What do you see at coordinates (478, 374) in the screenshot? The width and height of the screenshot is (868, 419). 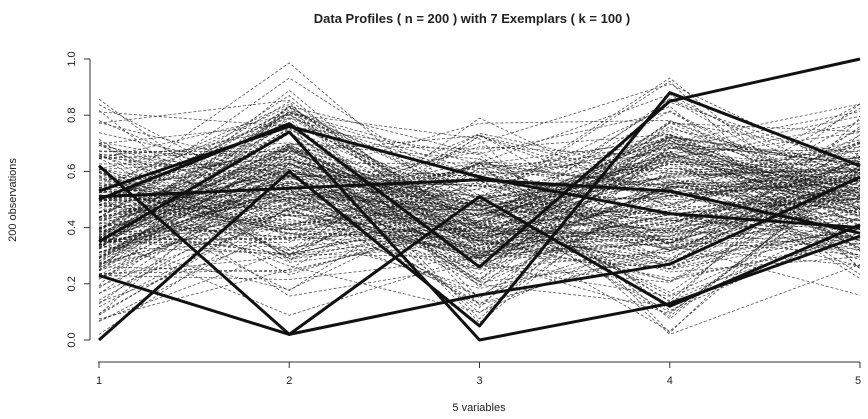 I see `x-axis-ticks: 1 2 3 4 5` at bounding box center [478, 374].